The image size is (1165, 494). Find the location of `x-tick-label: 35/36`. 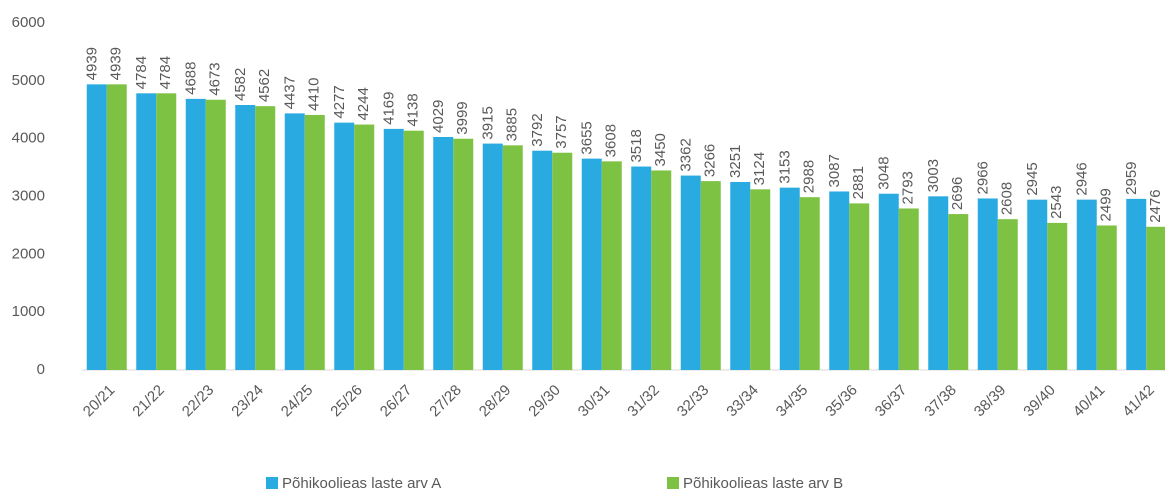

x-tick-label: 35/36 is located at coordinates (841, 401).